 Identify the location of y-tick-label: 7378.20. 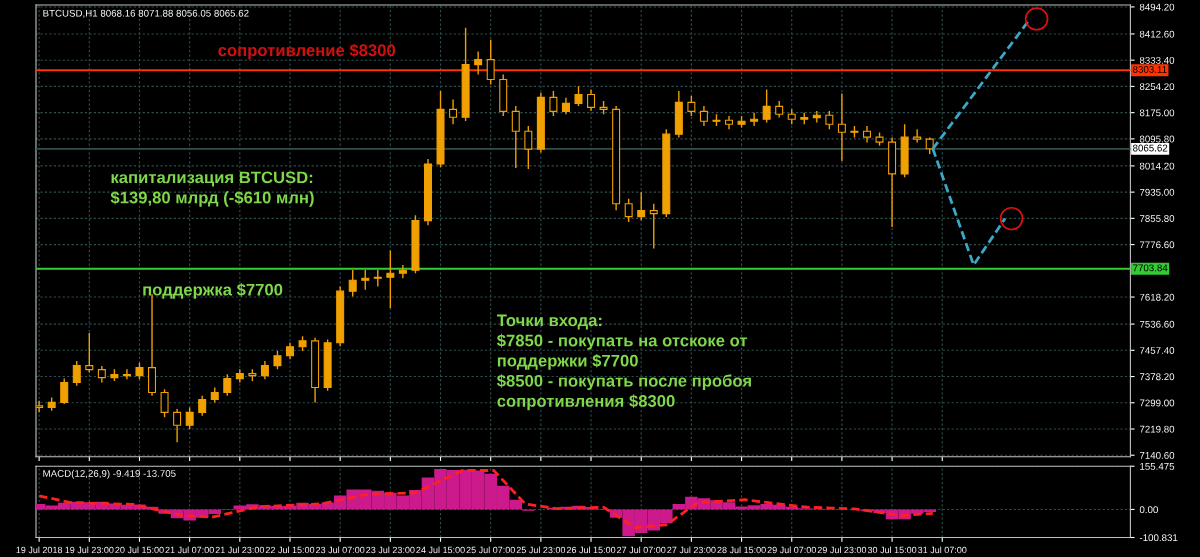
(1157, 377).